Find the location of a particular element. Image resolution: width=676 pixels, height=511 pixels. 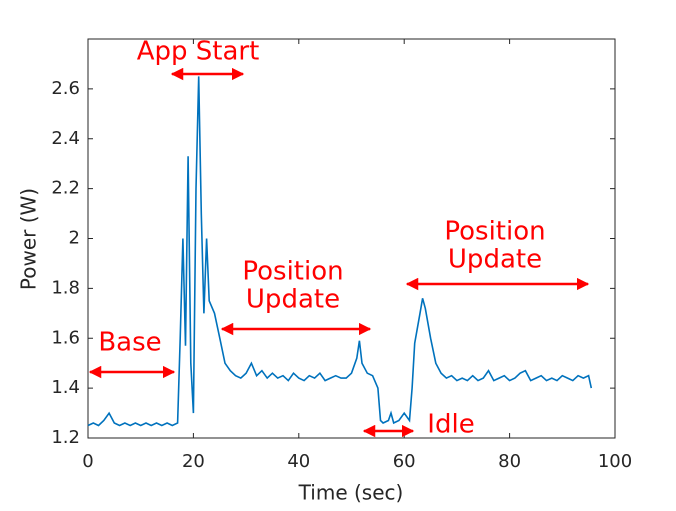

y-tick-label: 1.8 is located at coordinates (65, 287).